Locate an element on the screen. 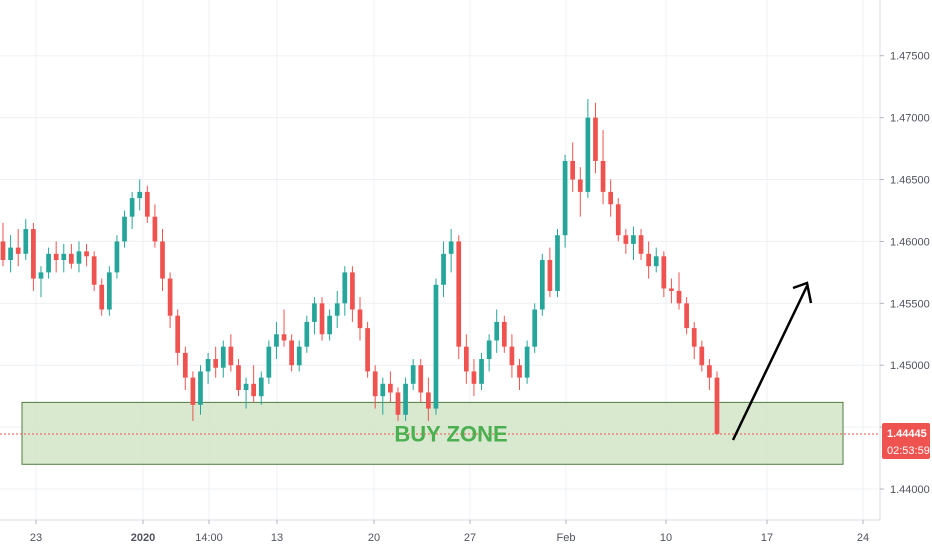 The image size is (932, 555). current-price-label: 1.44445 is located at coordinates (907, 434).